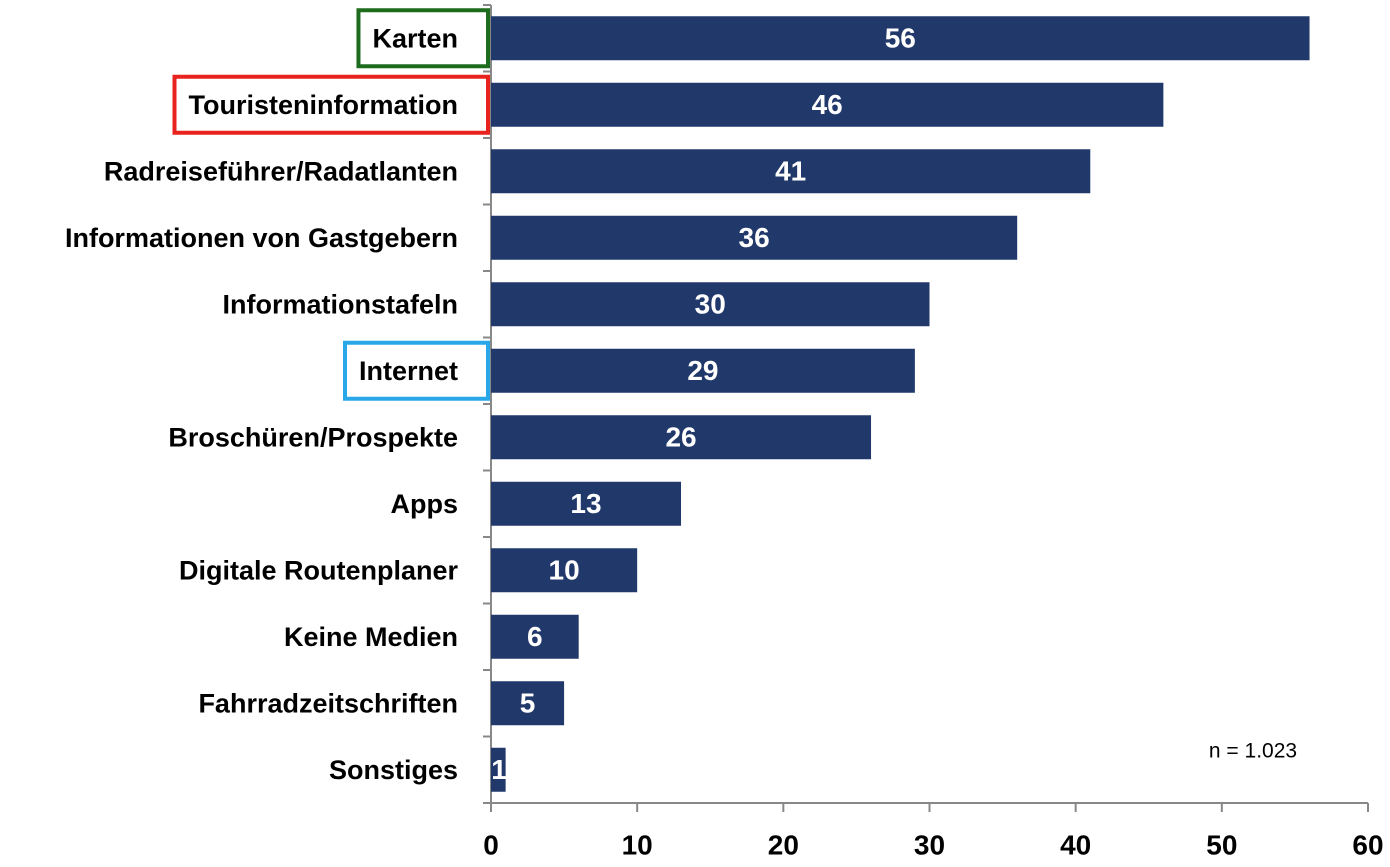  I want to click on category-label: Radreiseführer/Radatlanten, so click(281, 171).